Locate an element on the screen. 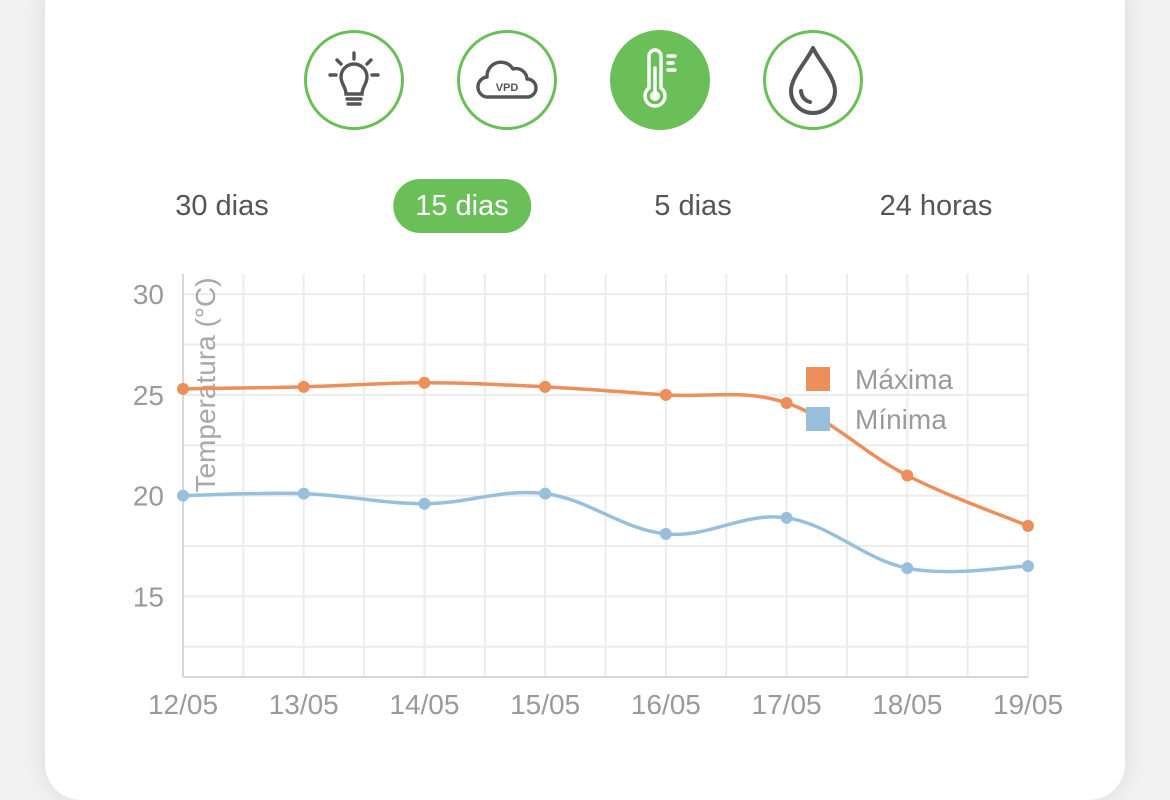  temperature-sensor-button is located at coordinates (660, 80).